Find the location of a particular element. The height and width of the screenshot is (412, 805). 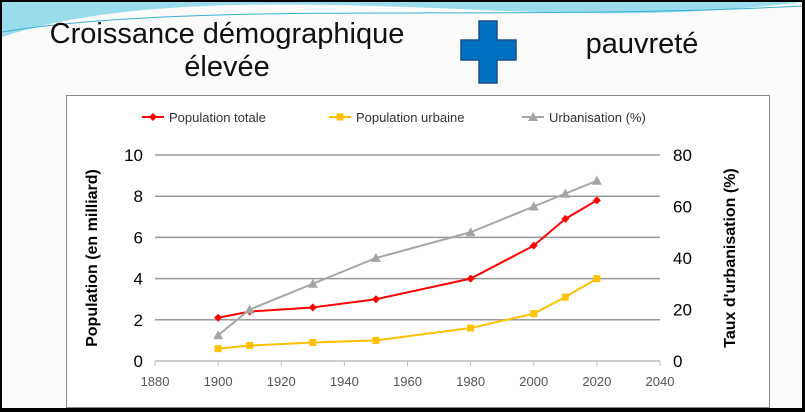

plus-icon is located at coordinates (488, 52).